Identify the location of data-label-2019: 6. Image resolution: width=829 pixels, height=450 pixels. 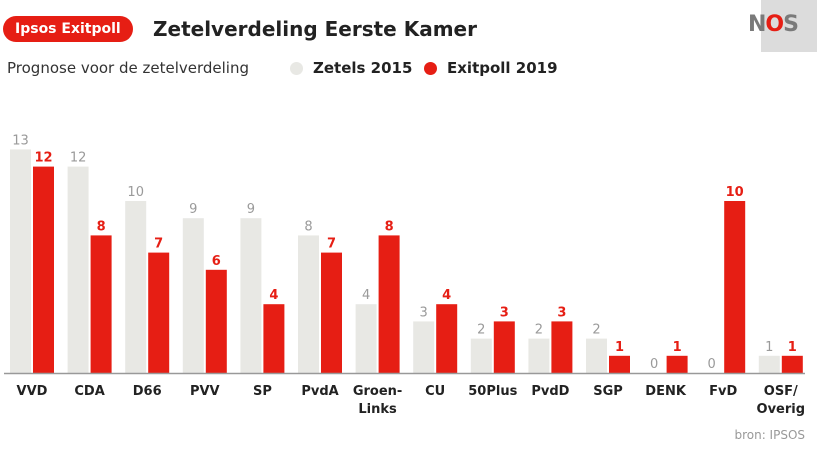
(216, 261).